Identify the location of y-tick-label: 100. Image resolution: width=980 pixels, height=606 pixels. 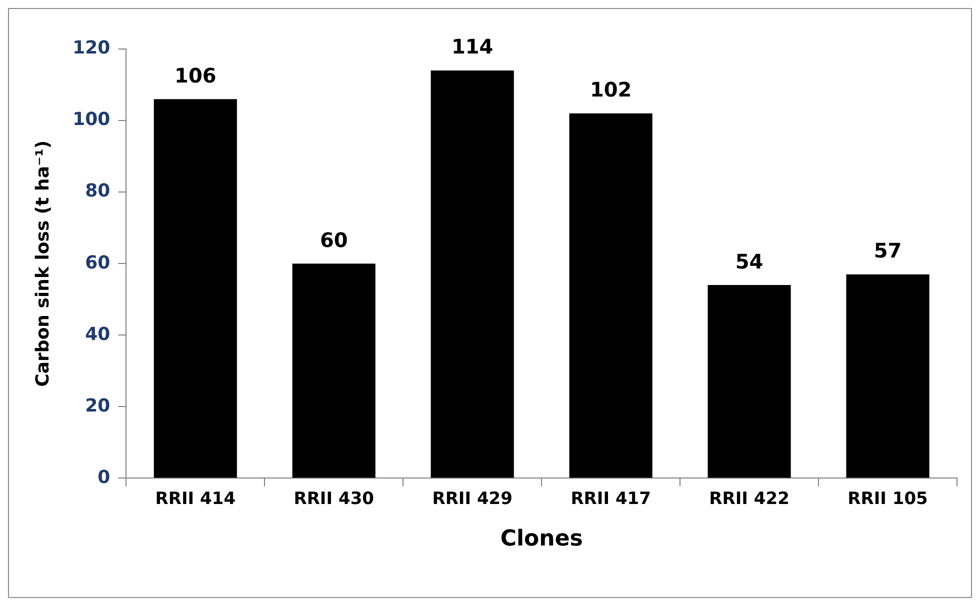
(91, 119).